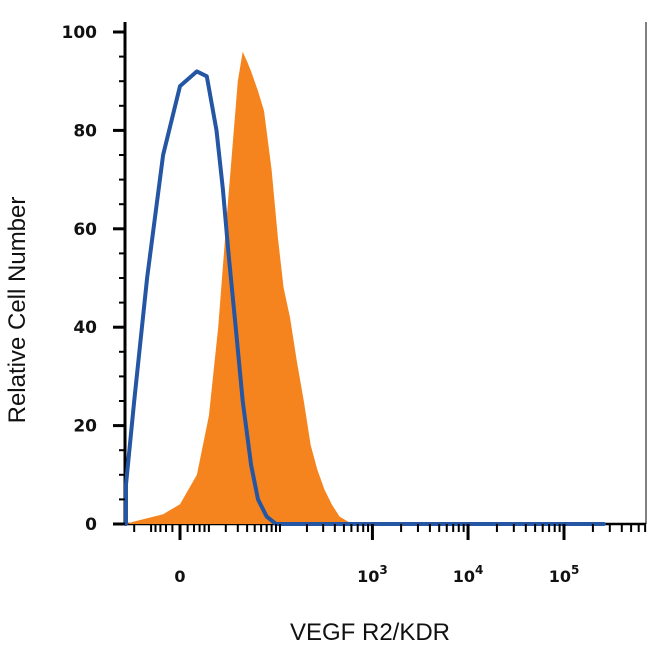 Image resolution: width=650 pixels, height=650 pixels. I want to click on x-tick-label: 10⁵, so click(564, 574).